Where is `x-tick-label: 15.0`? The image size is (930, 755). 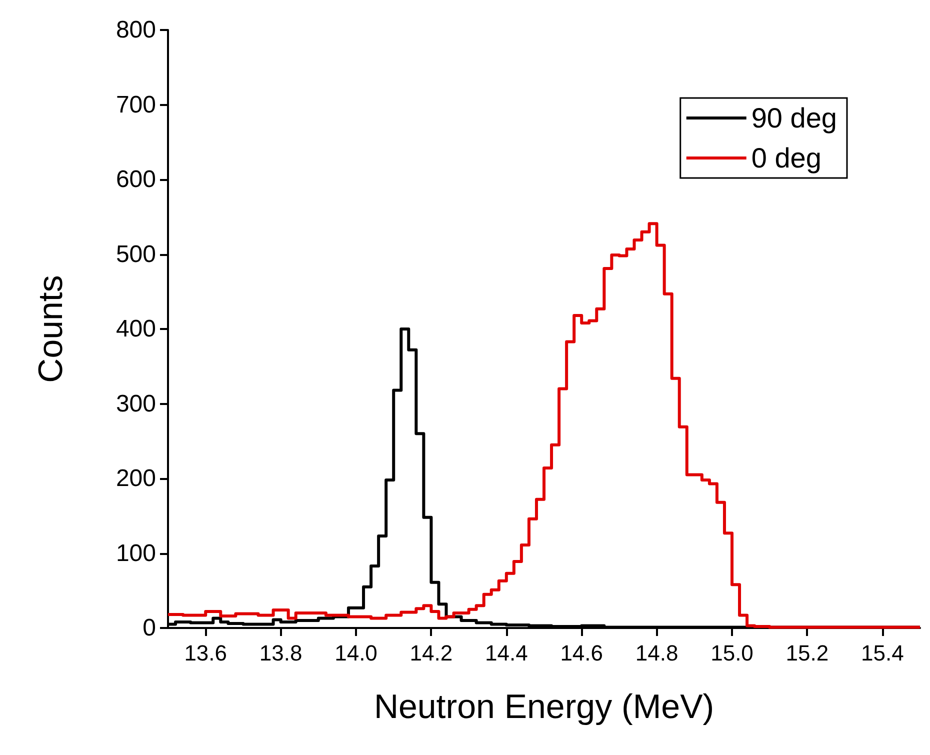
x-tick-label: 15.0 is located at coordinates (732, 653).